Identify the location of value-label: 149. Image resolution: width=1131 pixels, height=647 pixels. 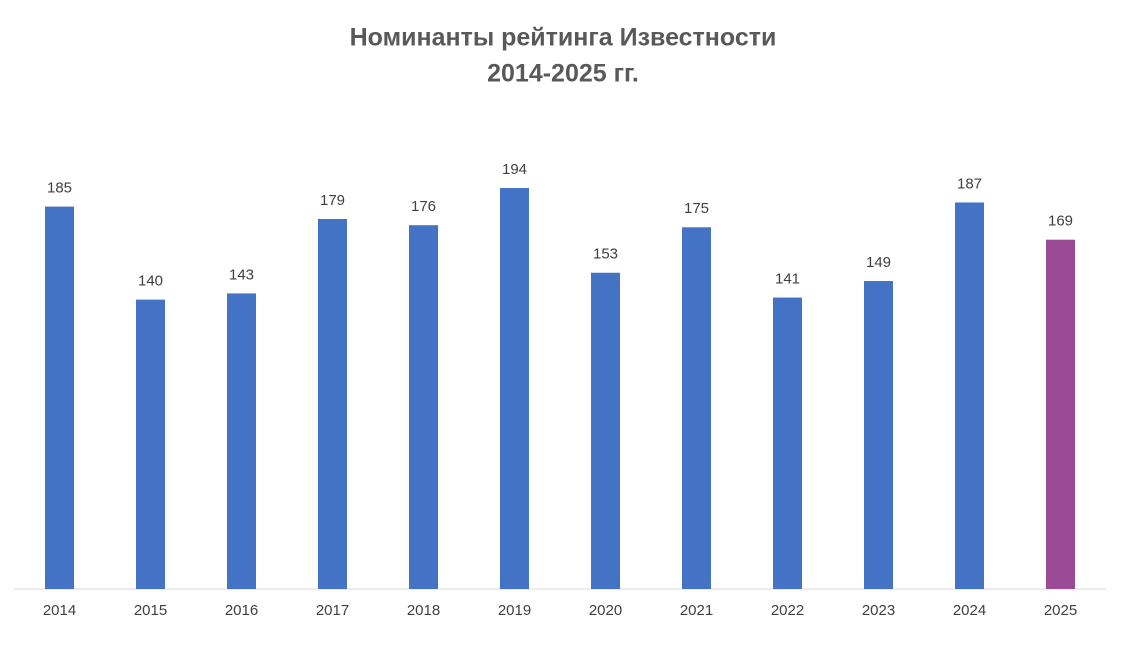
(878, 262).